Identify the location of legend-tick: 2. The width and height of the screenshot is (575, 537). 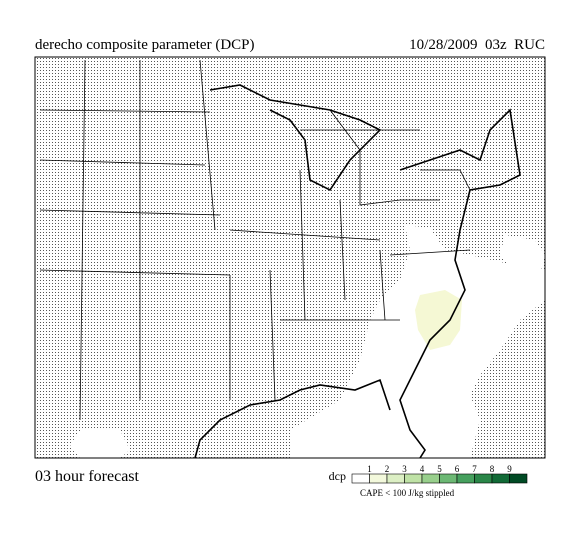
(387, 469).